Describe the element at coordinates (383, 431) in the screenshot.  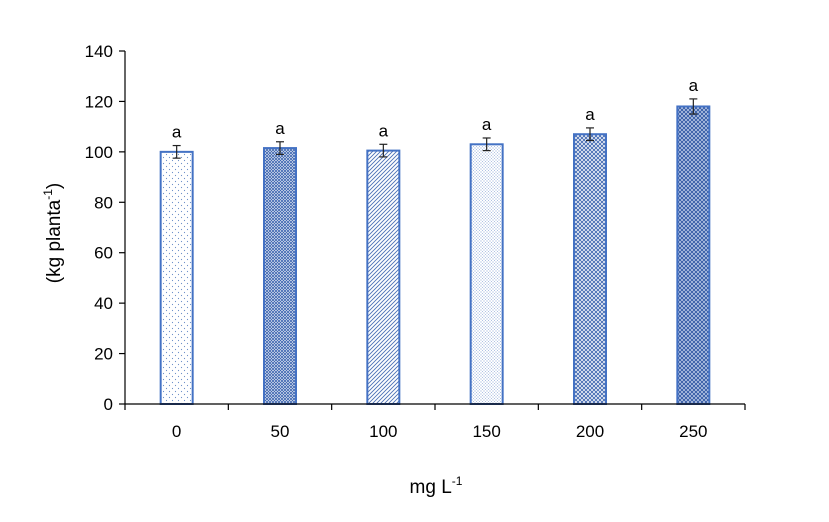
I see `x-tick-label: 100` at that location.